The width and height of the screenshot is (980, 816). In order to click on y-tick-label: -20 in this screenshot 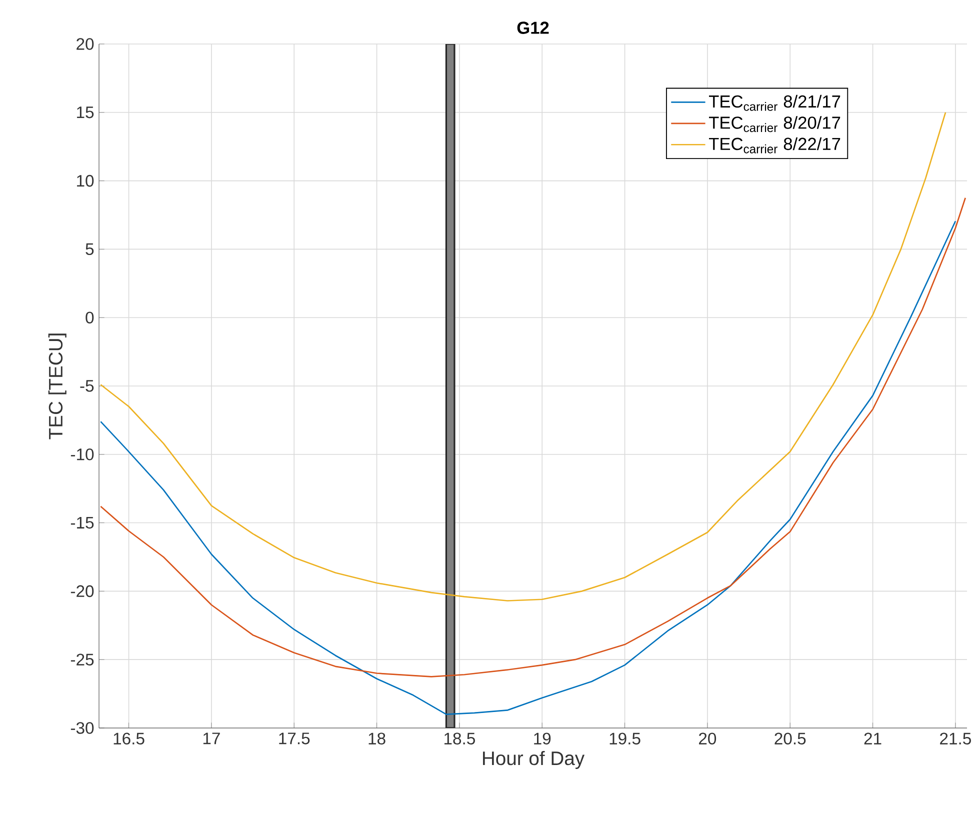, I will do `click(82, 591)`.